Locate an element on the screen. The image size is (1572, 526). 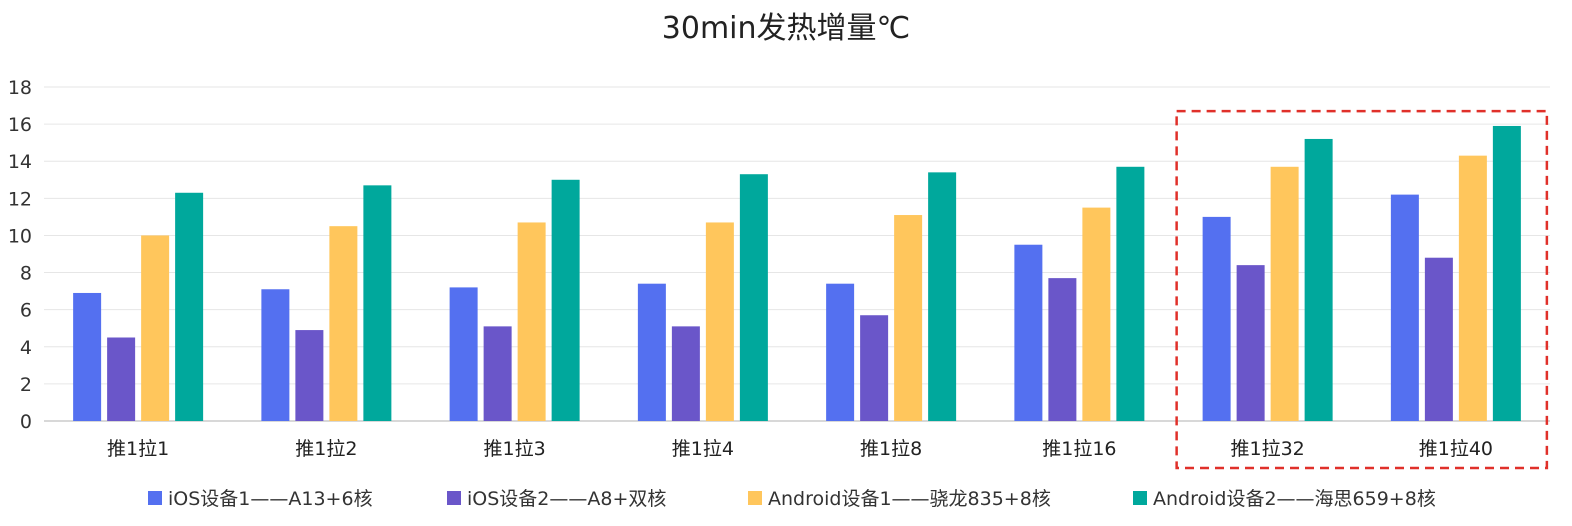
x-tick-label: 推1拉40 is located at coordinates (1456, 449).